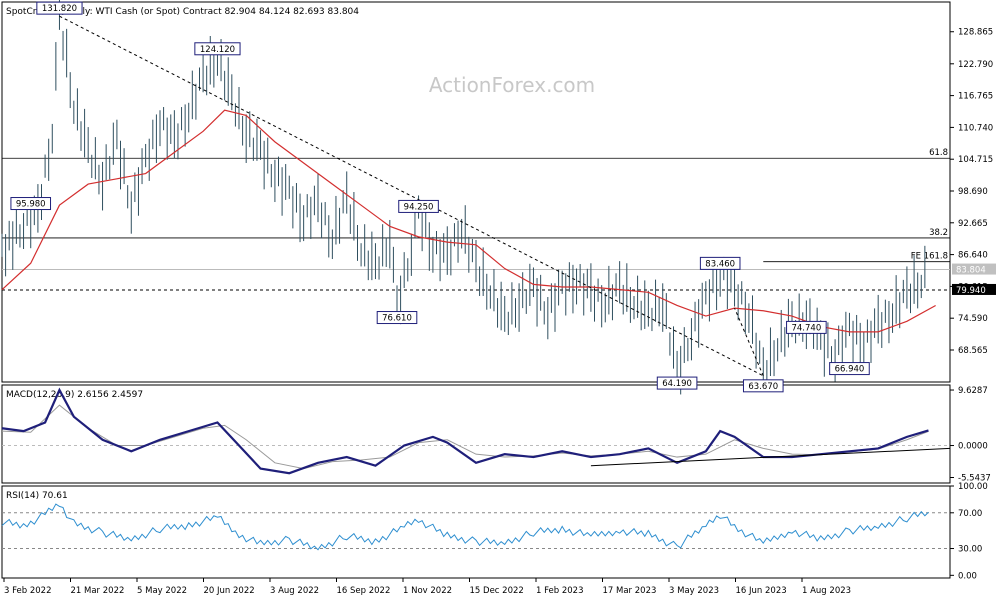 This screenshot has height=600, width=1000. What do you see at coordinates (162, 591) in the screenshot?
I see `x-tick-label: 5 May 2022` at bounding box center [162, 591].